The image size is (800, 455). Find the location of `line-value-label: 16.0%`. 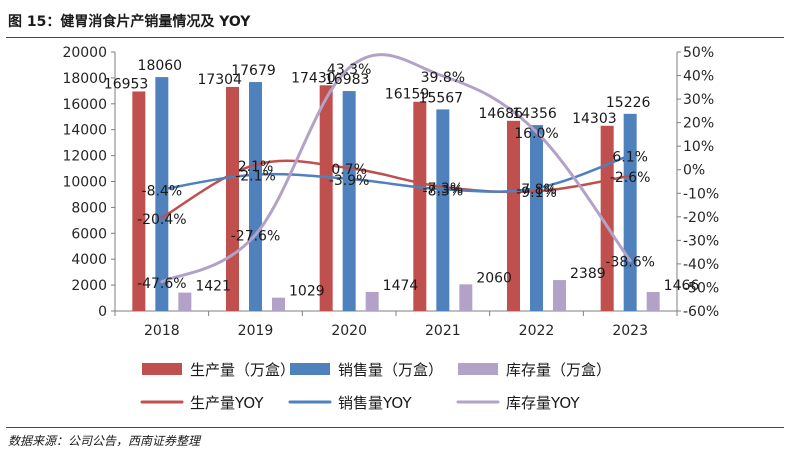

line-value-label: 16.0% is located at coordinates (536, 134).